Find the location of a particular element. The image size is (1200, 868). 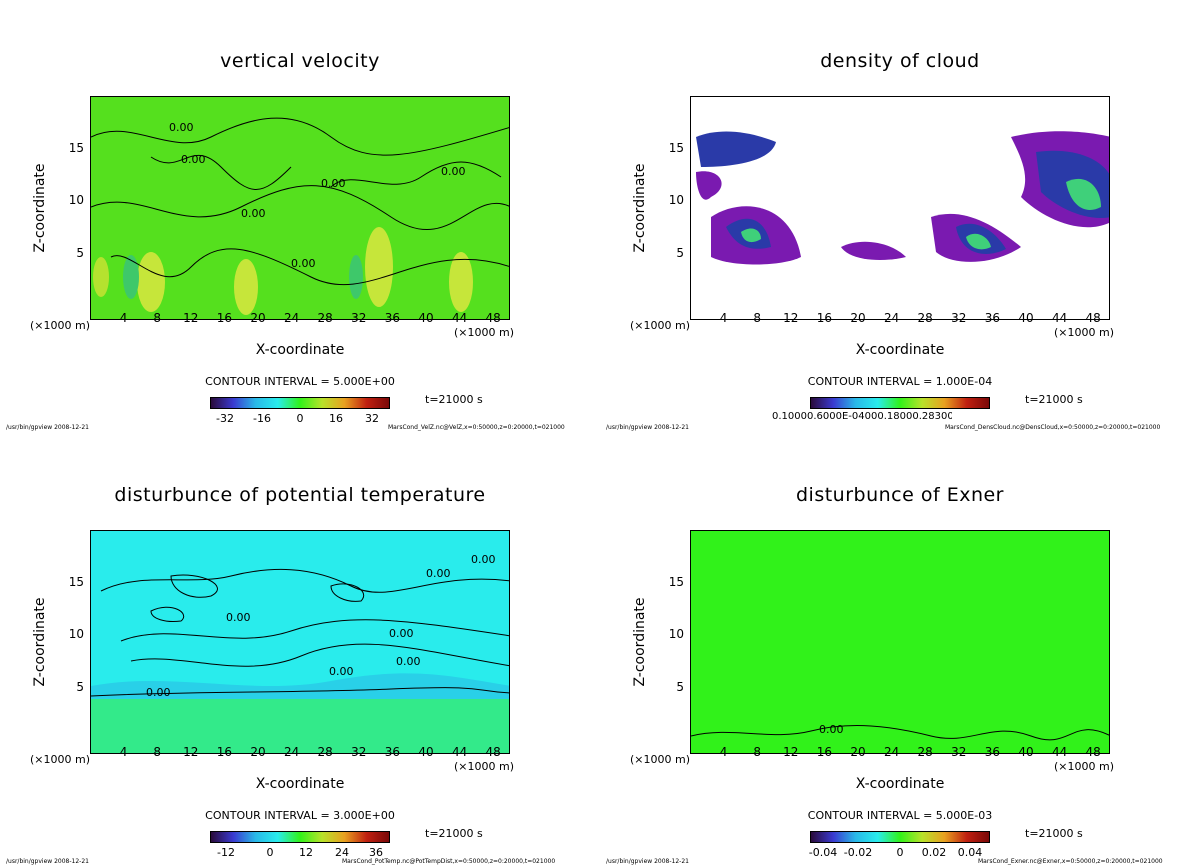

chart-title: disturbunce of Exner is located at coordinates (899, 495).